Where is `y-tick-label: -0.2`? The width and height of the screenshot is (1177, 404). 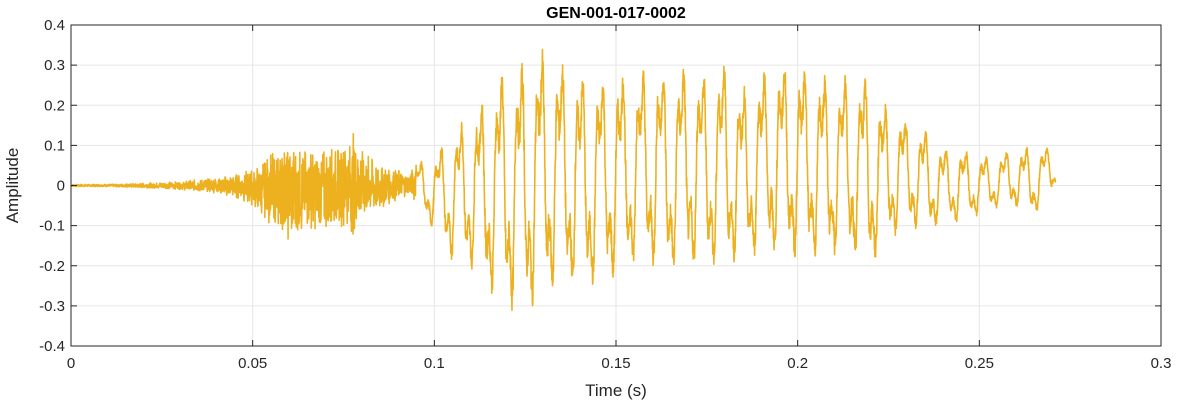
y-tick-label: -0.2 is located at coordinates (52, 266).